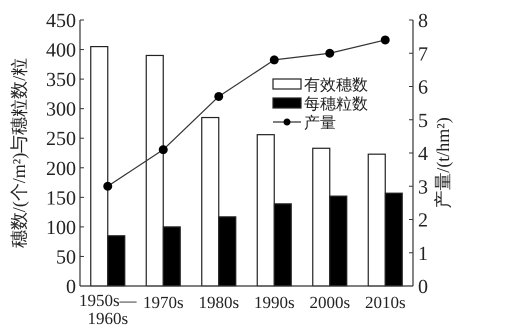 The height and width of the screenshot is (332, 507). I want to click on y2-tick-label: 3, so click(423, 187).